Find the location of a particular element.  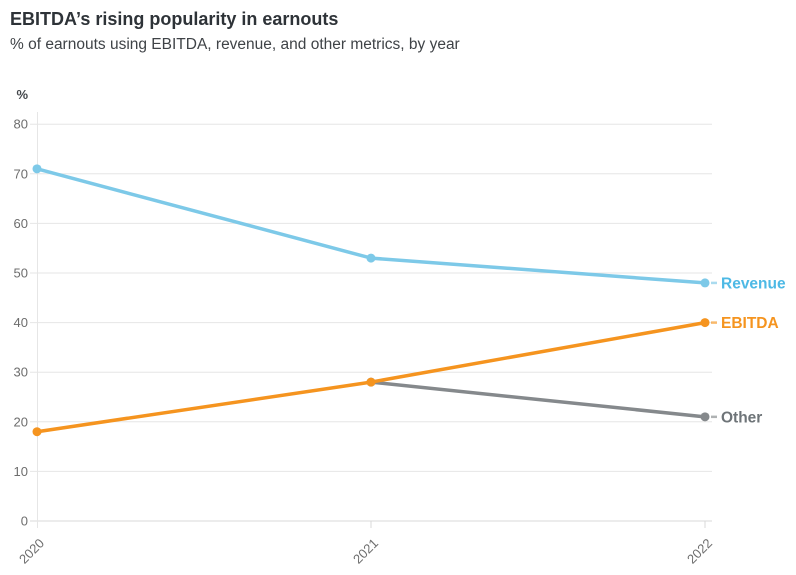

chart-title: EBITDA’s rising popularity in earnouts is located at coordinates (174, 19).